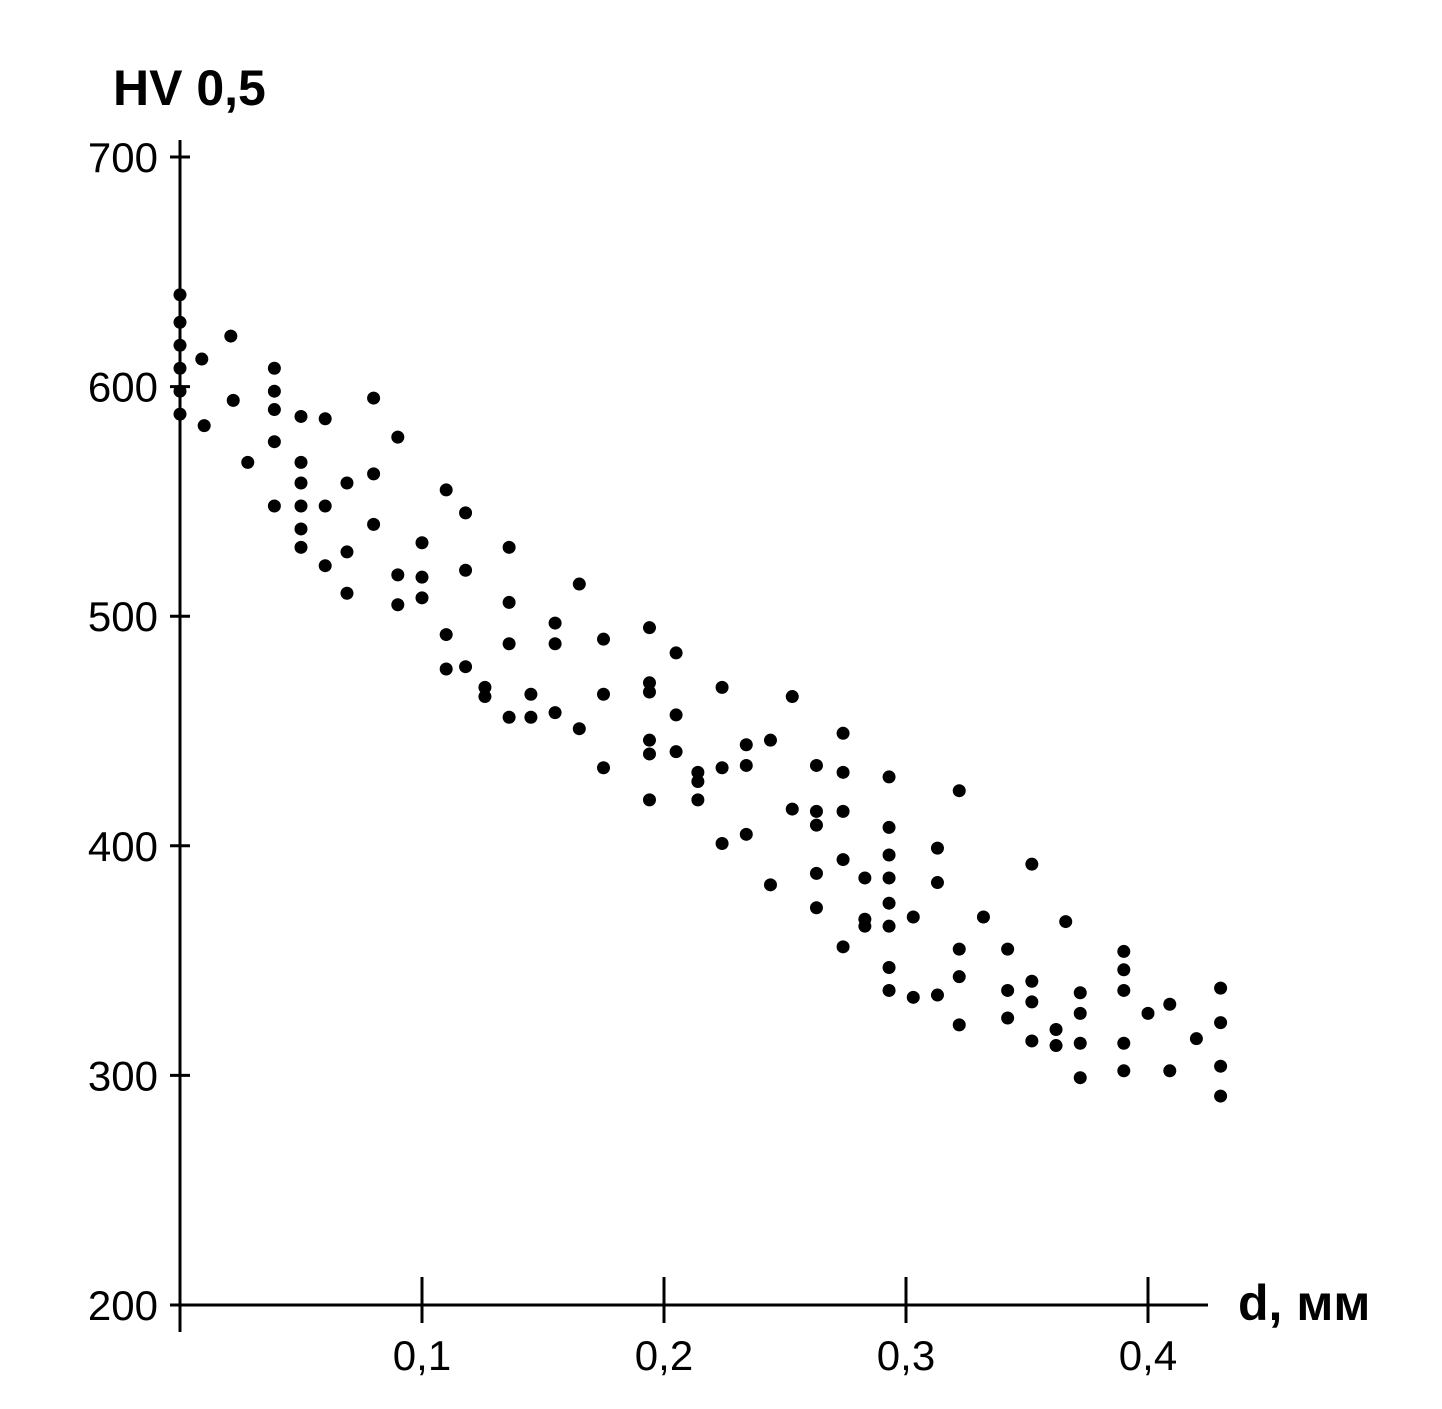 This screenshot has width=1442, height=1409. Describe the element at coordinates (123, 1305) in the screenshot. I see `y-tick-label: 200` at that location.